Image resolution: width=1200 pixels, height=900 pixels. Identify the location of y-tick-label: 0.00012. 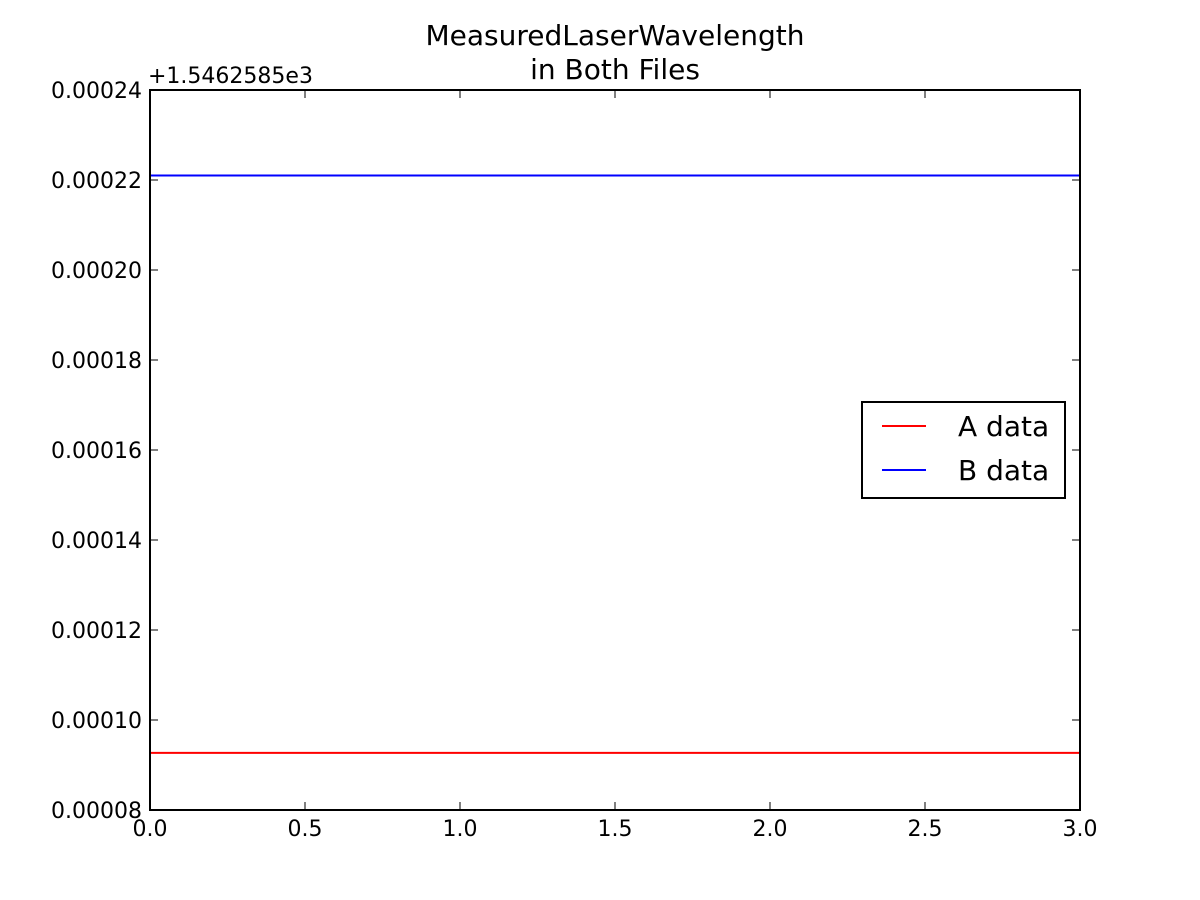
(96, 631).